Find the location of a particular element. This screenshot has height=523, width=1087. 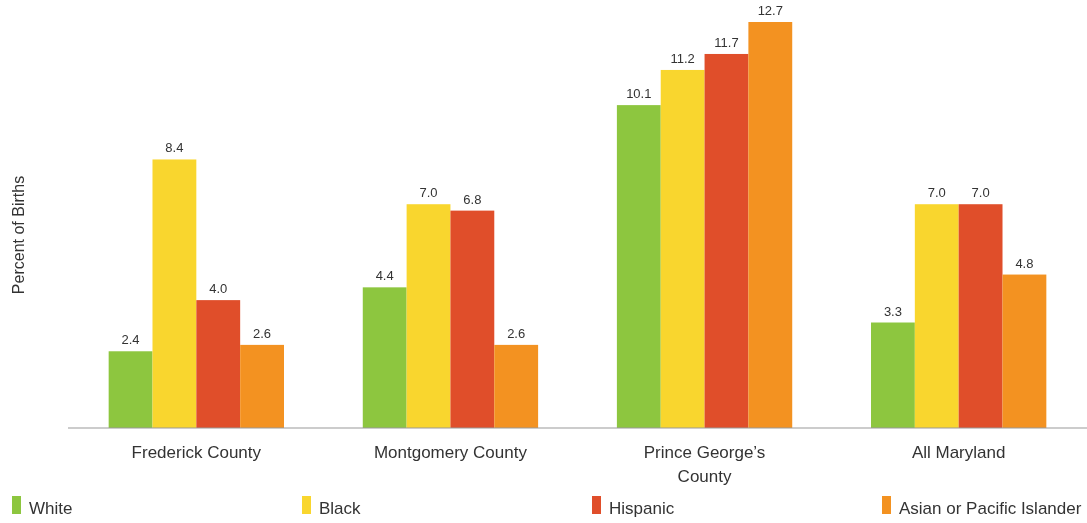

data-label: 4.8 is located at coordinates (1024, 263).